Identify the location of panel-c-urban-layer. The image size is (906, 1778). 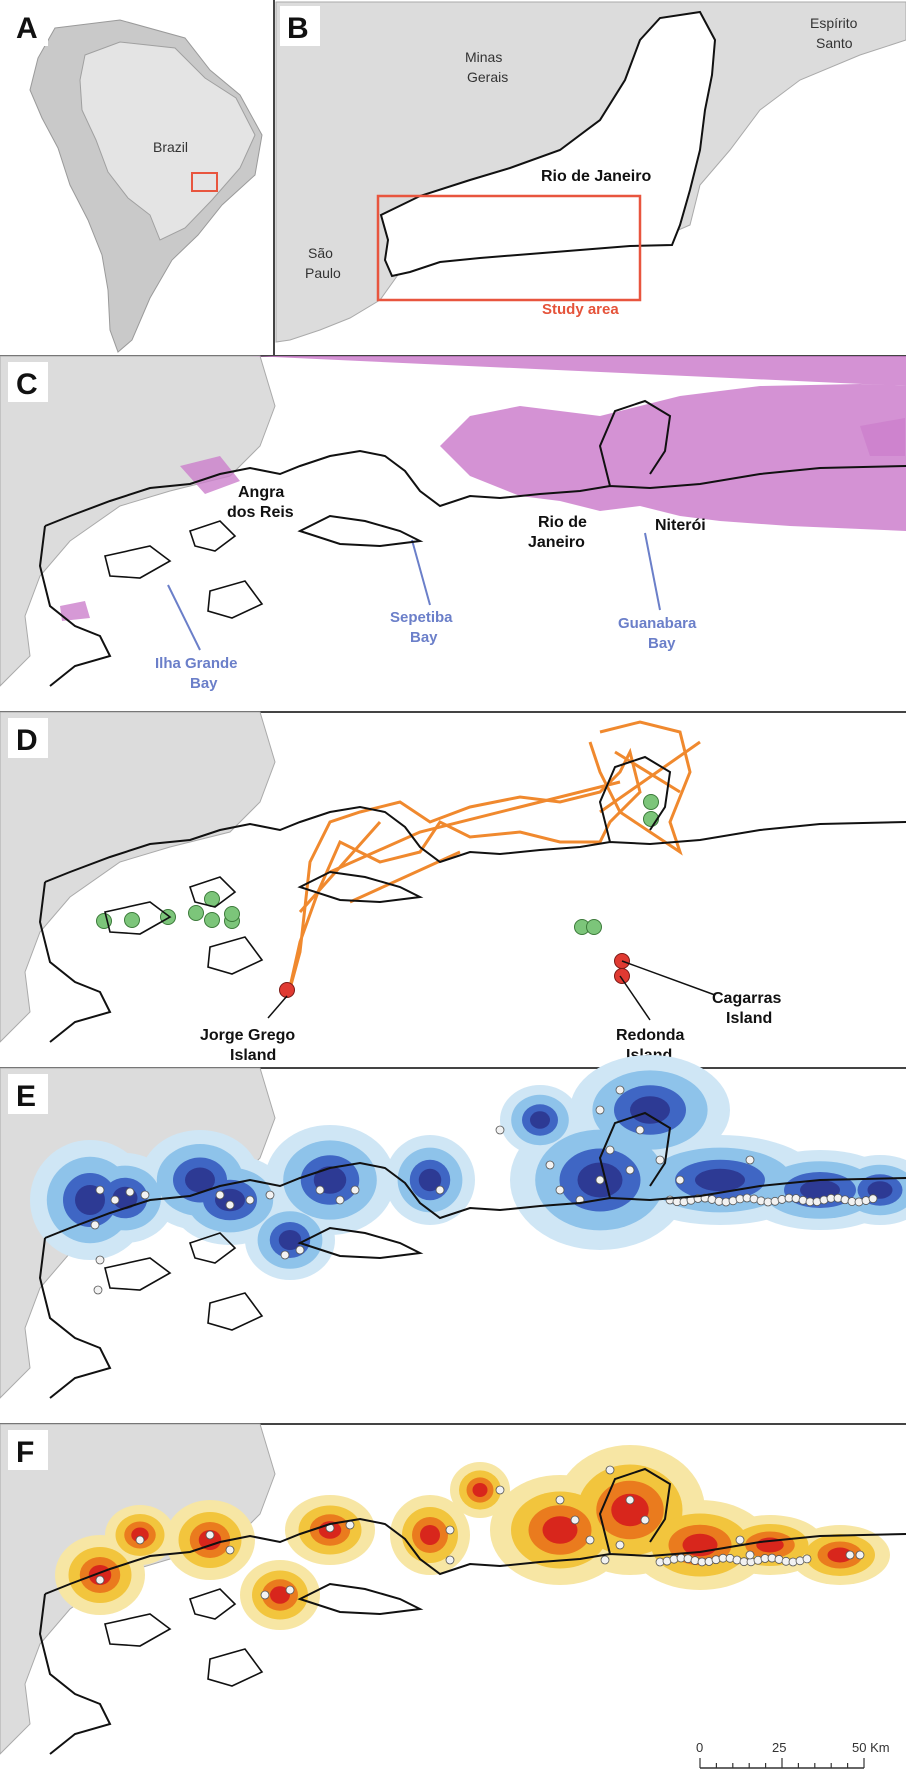
(578, 443).